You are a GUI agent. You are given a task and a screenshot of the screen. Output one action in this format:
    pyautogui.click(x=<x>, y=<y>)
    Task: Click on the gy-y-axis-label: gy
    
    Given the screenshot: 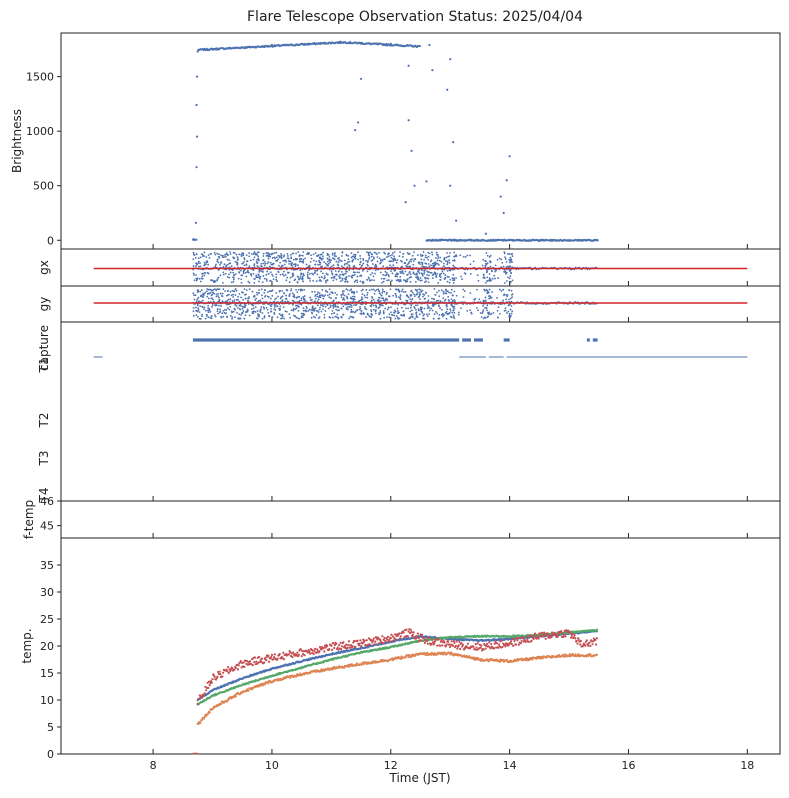 What is the action you would take?
    pyautogui.click(x=44, y=304)
    